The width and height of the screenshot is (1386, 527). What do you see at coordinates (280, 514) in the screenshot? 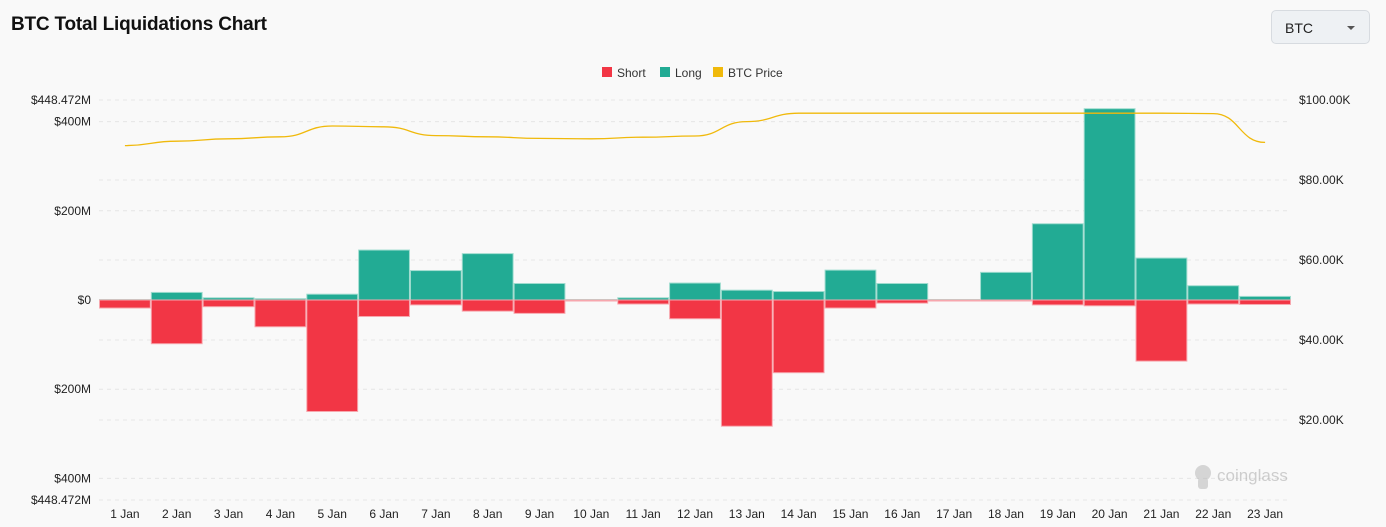
I see `x-axis-tick-label: 4 Jan` at bounding box center [280, 514].